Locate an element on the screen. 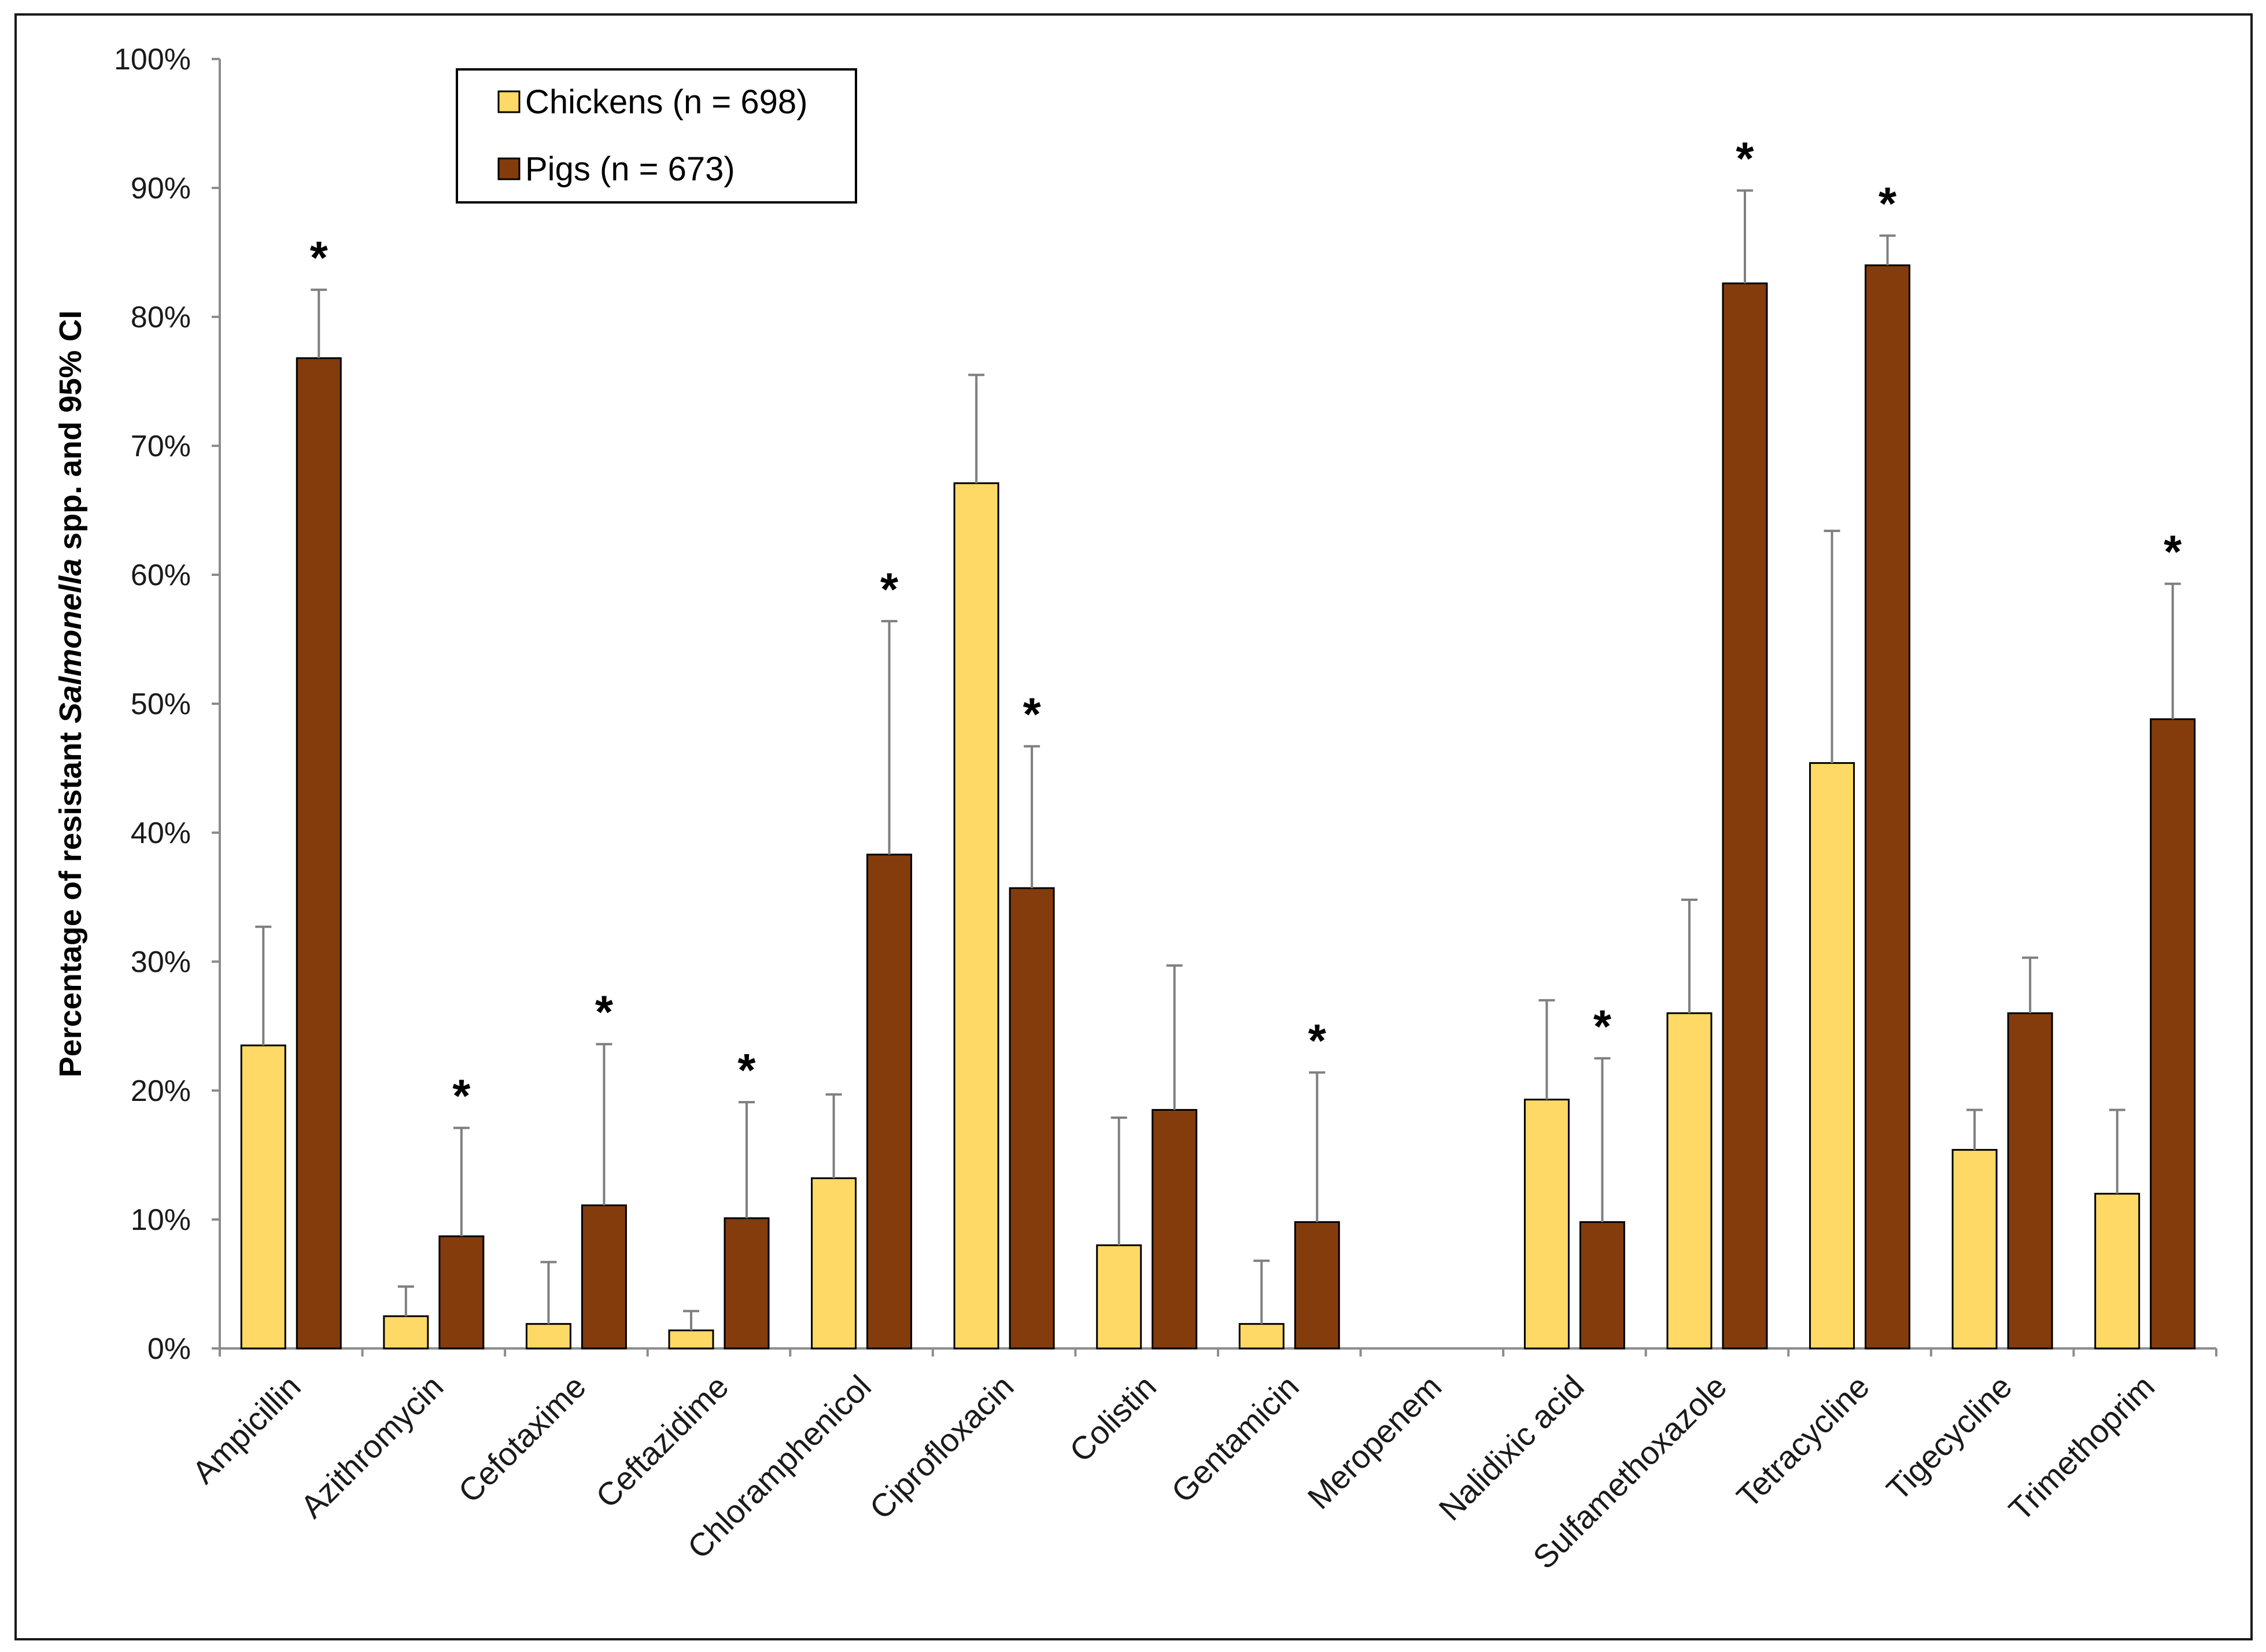 This screenshot has height=1652, width=2266. y-tick-label: 70% is located at coordinates (161, 446).